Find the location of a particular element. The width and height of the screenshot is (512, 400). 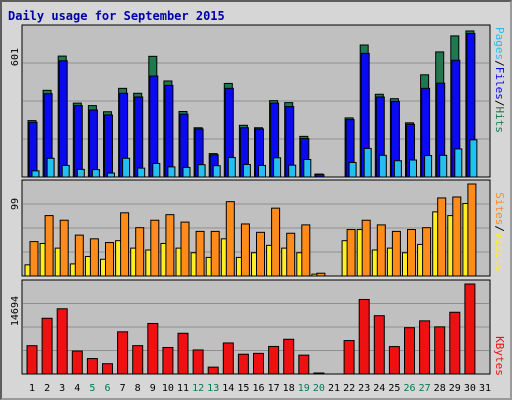

legend-entry: Visits is located at coordinates (499, 252).